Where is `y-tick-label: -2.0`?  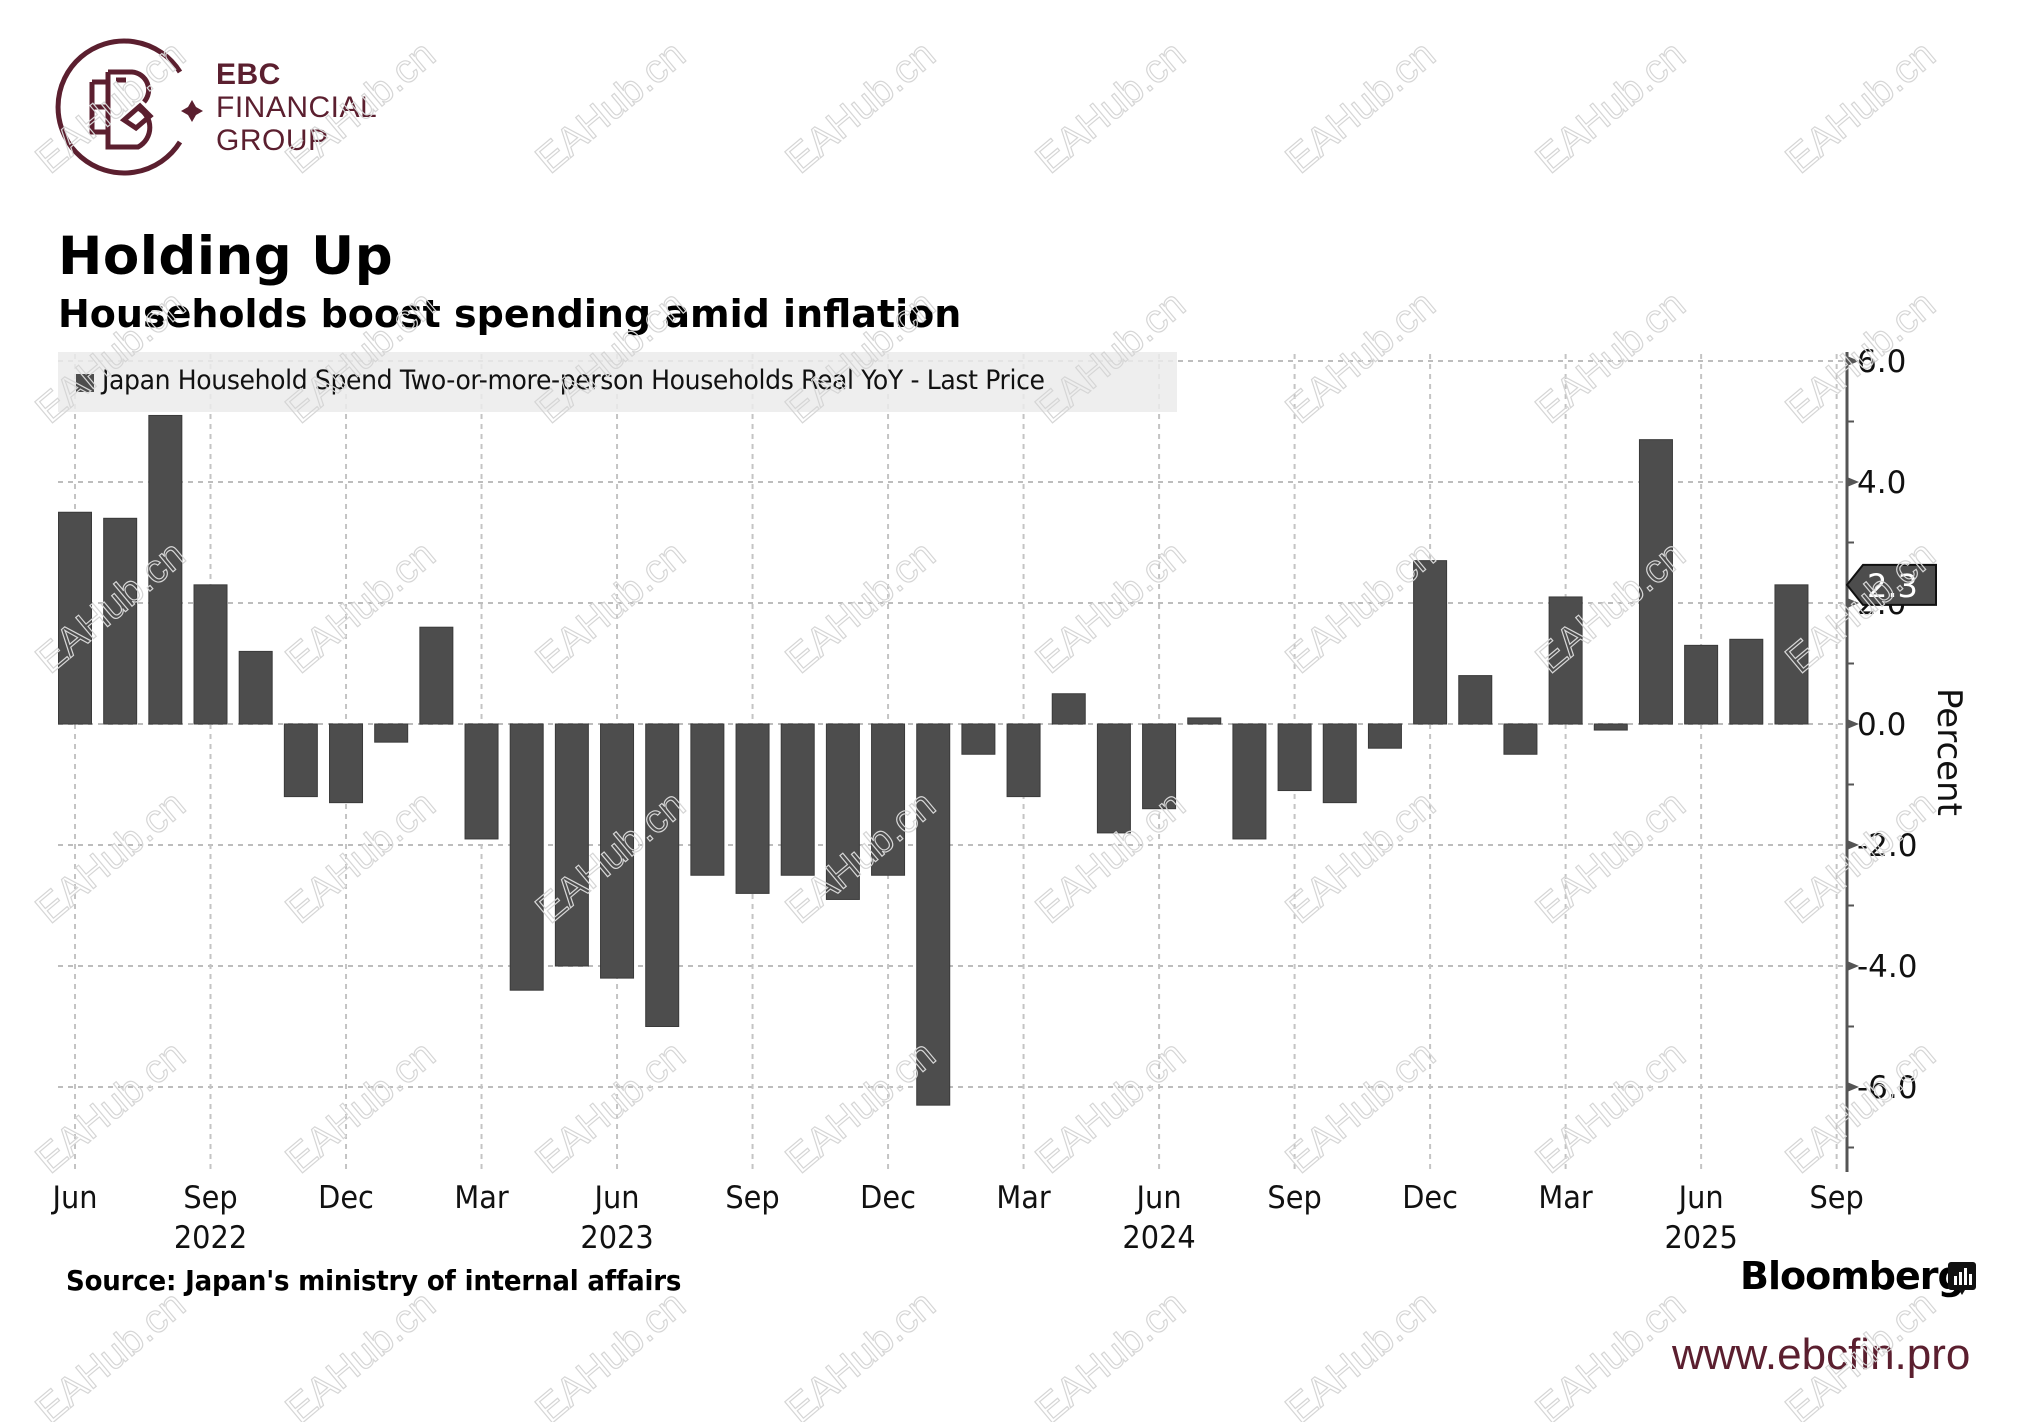 y-tick-label: -2.0 is located at coordinates (1887, 846).